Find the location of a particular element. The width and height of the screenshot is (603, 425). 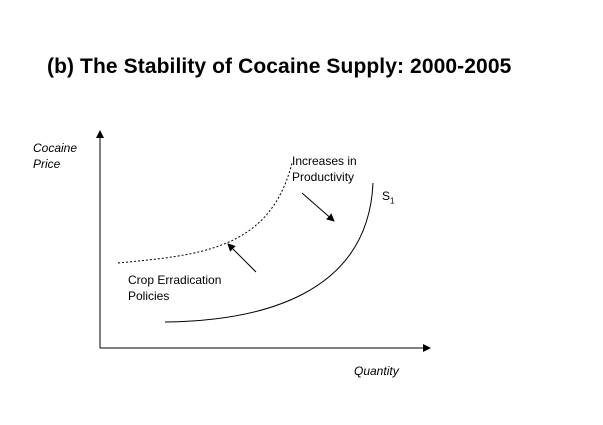

supply-curve-s1 is located at coordinates (269, 252).